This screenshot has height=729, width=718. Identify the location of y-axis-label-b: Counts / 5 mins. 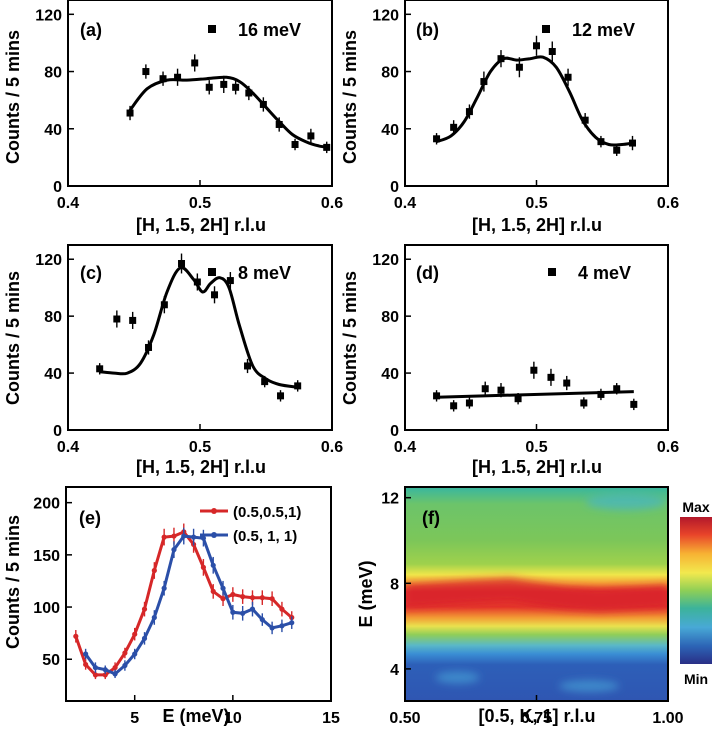
(350, 97).